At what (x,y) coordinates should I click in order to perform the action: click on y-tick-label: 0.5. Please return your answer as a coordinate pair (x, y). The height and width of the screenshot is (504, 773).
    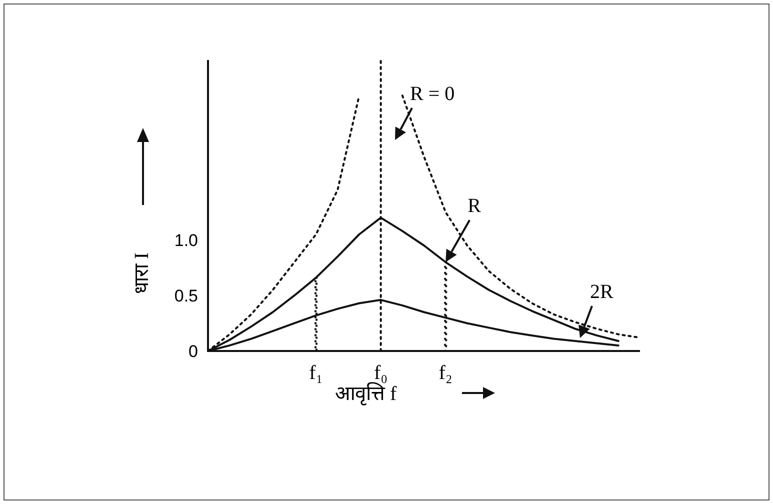
    Looking at the image, I should click on (186, 296).